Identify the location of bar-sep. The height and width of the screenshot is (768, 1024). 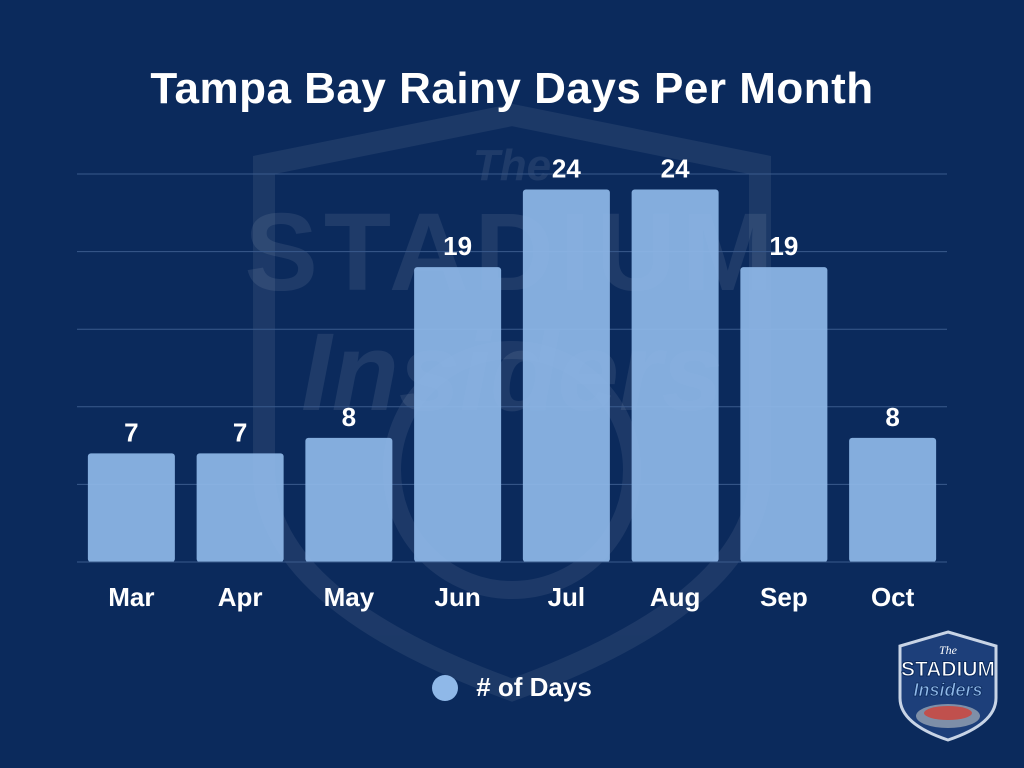
(784, 414).